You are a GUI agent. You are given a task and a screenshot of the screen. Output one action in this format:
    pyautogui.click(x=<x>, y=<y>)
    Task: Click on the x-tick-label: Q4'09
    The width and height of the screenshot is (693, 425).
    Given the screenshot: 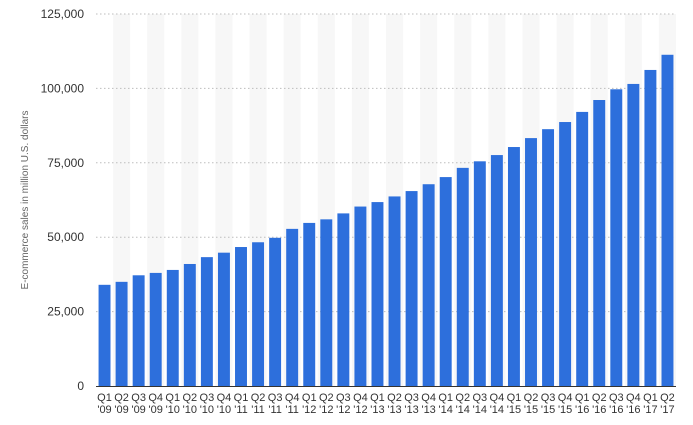 What is the action you would take?
    pyautogui.click(x=155, y=404)
    